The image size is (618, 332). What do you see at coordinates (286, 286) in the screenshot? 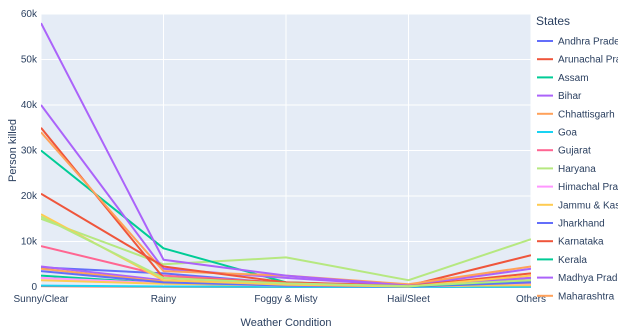
I see `series-line` at bounding box center [286, 286].